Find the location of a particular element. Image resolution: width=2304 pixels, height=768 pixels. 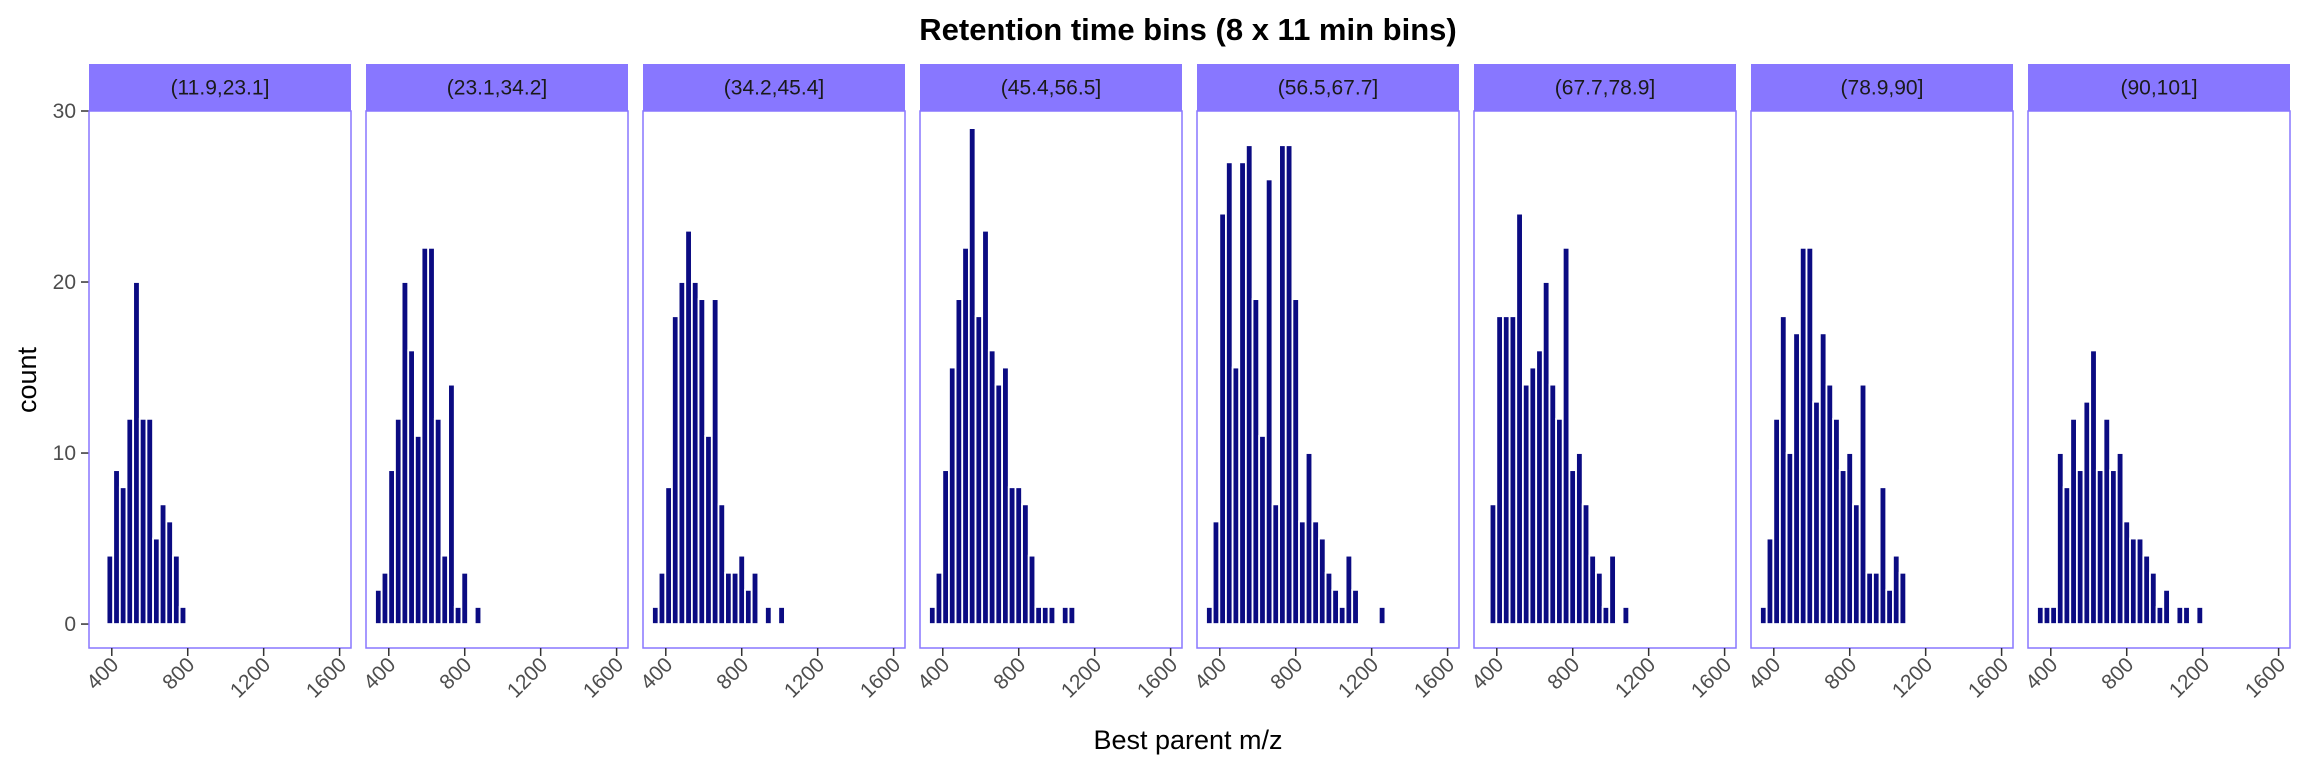

y-tick-label: 20 is located at coordinates (64, 282).